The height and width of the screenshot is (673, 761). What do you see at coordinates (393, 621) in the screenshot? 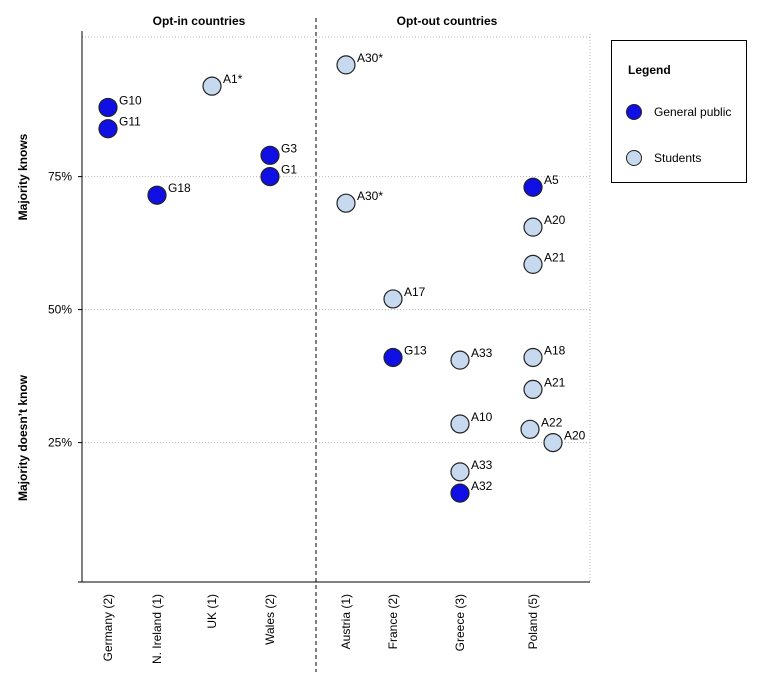
I see `x-tick-label: France (2)` at bounding box center [393, 621].